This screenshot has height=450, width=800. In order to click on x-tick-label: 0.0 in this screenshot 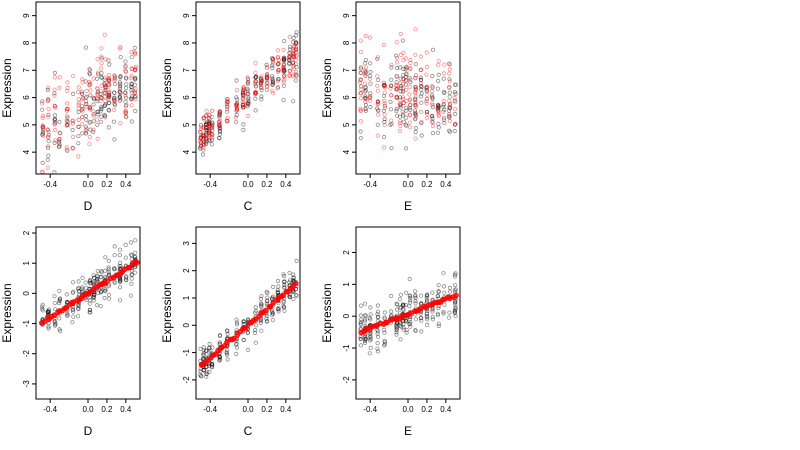, I will do `click(248, 409)`.